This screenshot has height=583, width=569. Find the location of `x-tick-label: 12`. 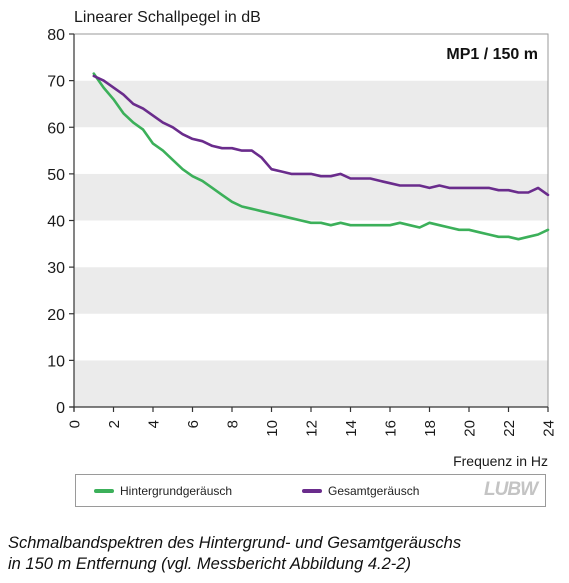

x-tick-label: 12 is located at coordinates (311, 428).